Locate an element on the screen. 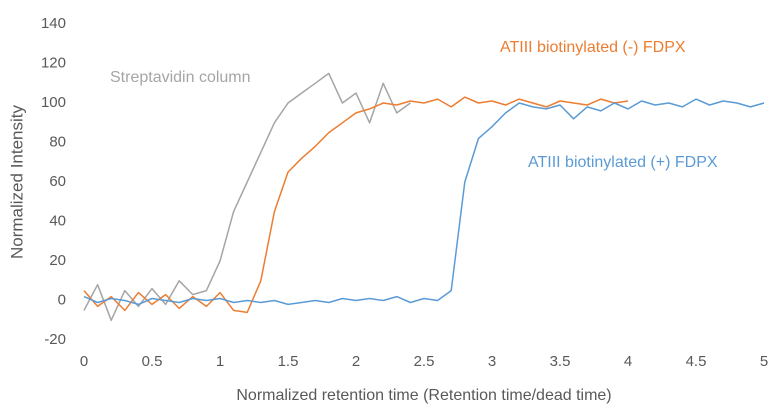  x-tick-label: 3.5 is located at coordinates (560, 361).